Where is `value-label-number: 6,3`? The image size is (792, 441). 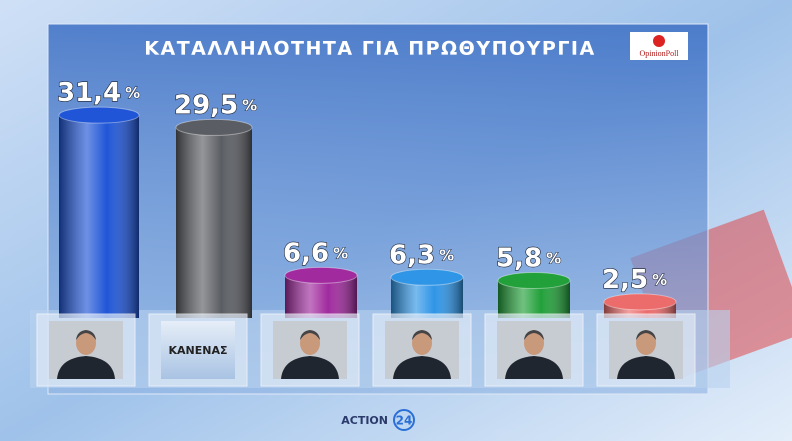 value-label-number: 6,3 is located at coordinates (412, 255).